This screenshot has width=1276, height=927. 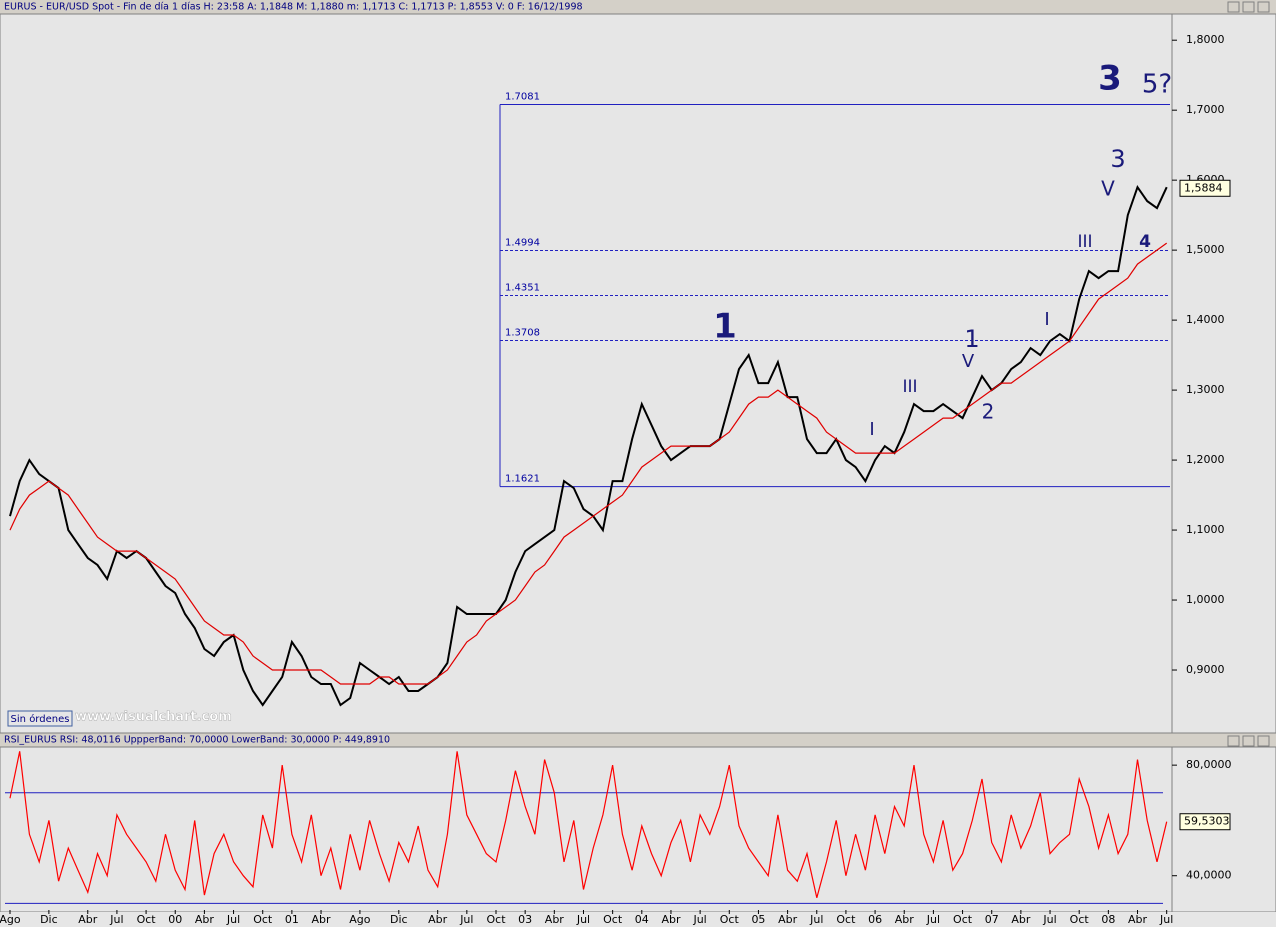 I want to click on x-tick-label: 01, so click(x=292, y=919).